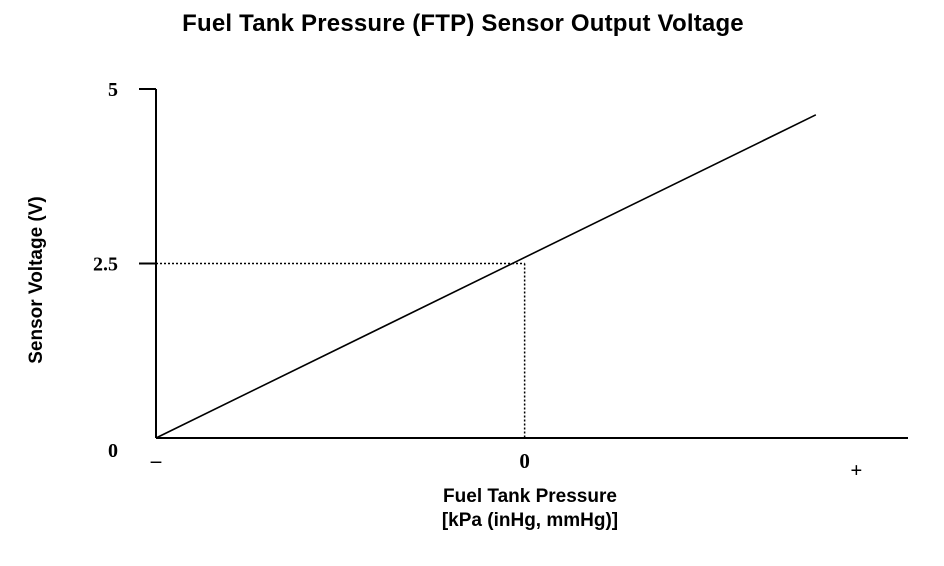 The height and width of the screenshot is (566, 944). I want to click on x-axis-label: Fuel Tank Pressure [kPa (inHg, mmHg)], so click(530, 509).